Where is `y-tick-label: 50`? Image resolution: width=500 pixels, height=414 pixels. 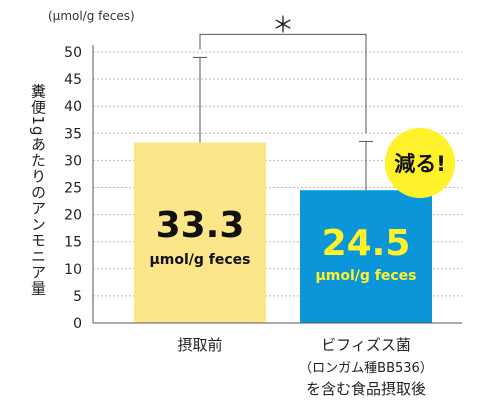 y-tick-label: 50 is located at coordinates (73, 53).